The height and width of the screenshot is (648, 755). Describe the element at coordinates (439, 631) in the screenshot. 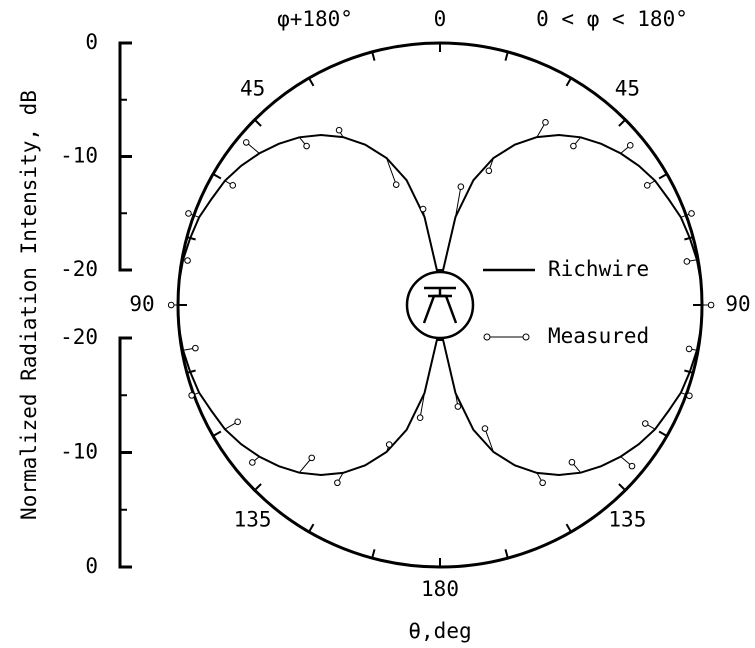

I see `x-axis-label: θ,deg` at that location.